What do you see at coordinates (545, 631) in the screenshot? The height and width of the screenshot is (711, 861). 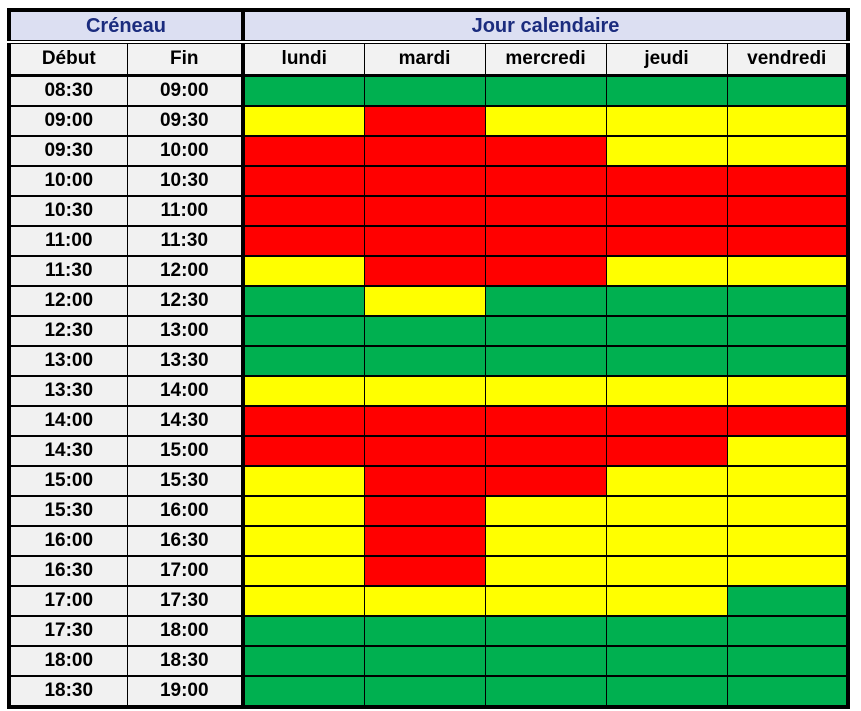 I see `slot-mercredi-17:30` at bounding box center [545, 631].